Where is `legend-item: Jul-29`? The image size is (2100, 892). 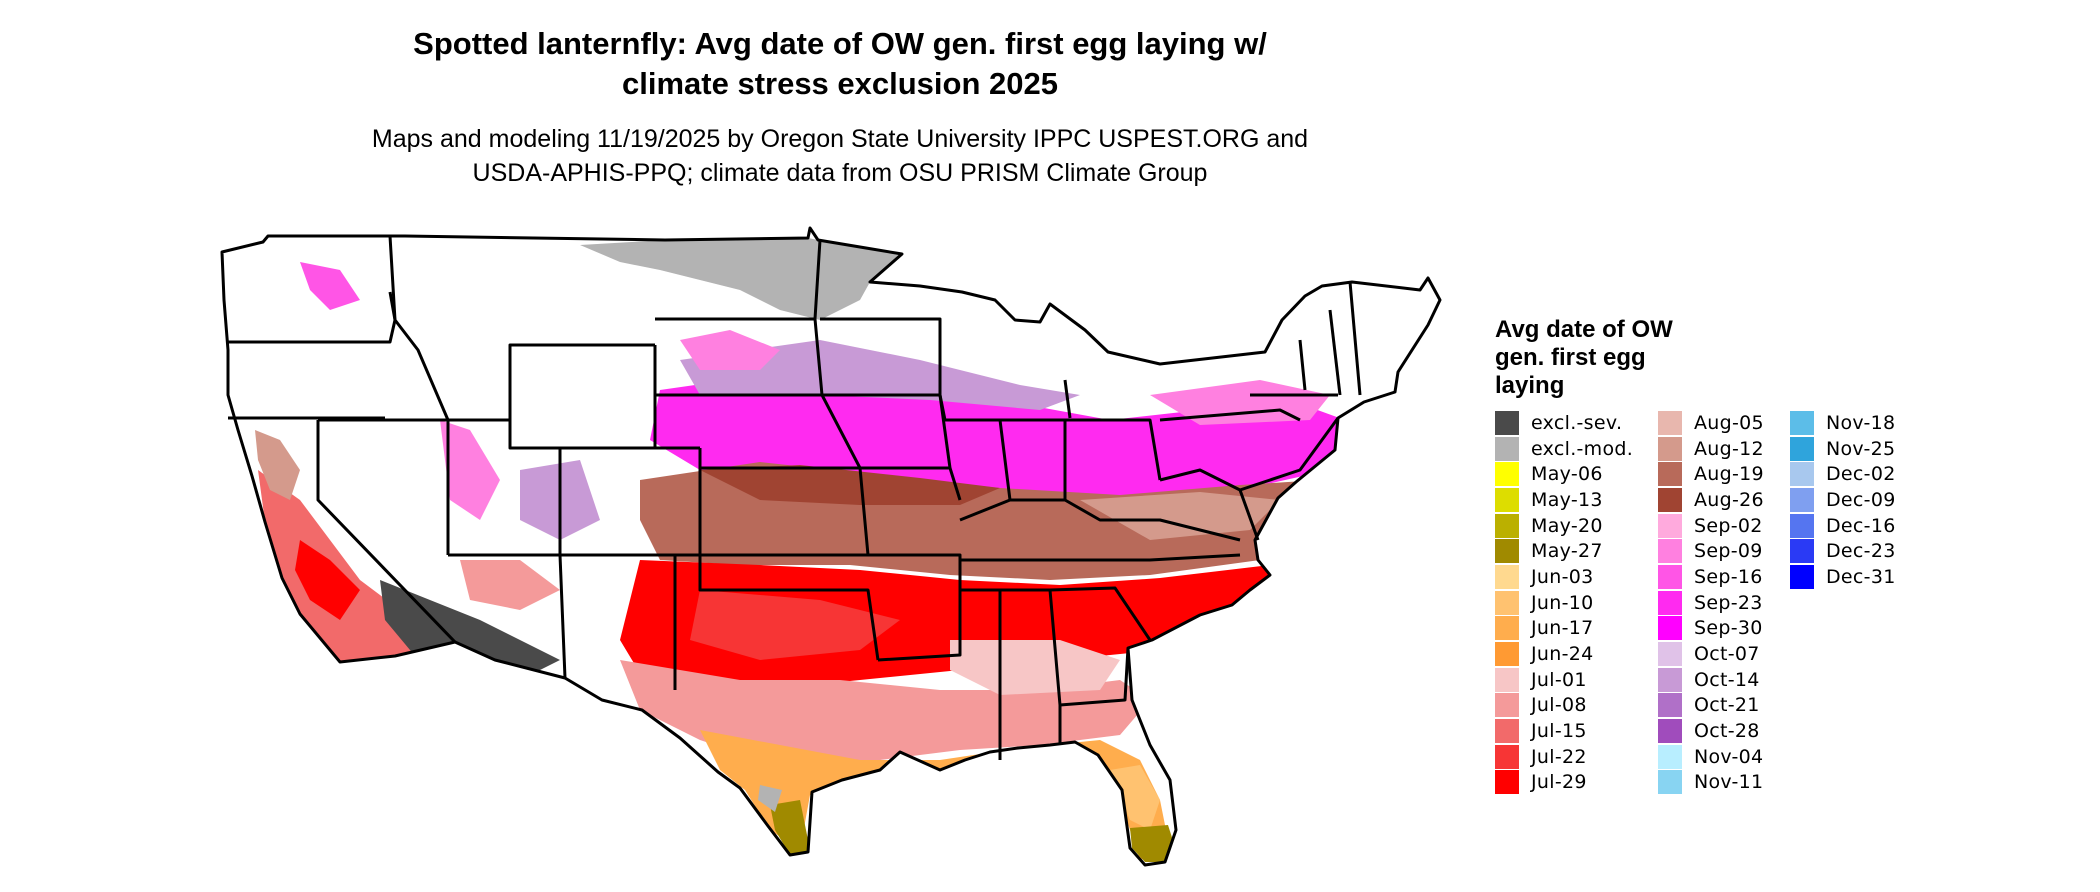
legend-item: Jul-29 is located at coordinates (1564, 783).